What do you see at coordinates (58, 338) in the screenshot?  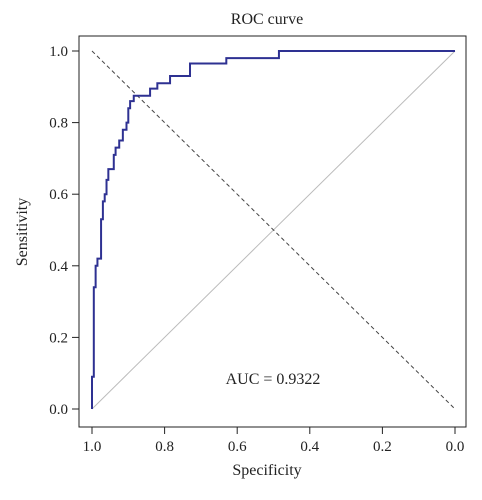 I see `y-tick-label: 0.2` at bounding box center [58, 338].